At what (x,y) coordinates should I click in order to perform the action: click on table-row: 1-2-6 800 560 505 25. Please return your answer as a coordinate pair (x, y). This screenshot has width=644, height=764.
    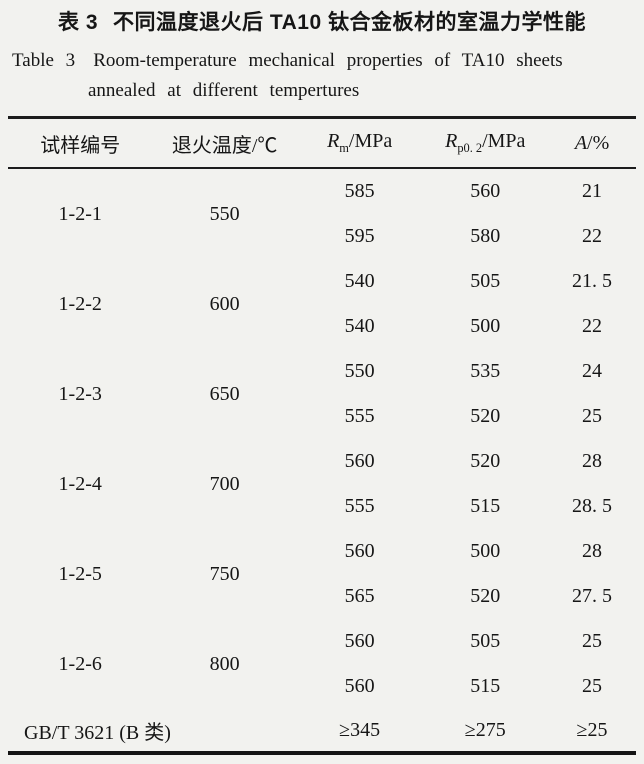
    Looking at the image, I should click on (322, 647).